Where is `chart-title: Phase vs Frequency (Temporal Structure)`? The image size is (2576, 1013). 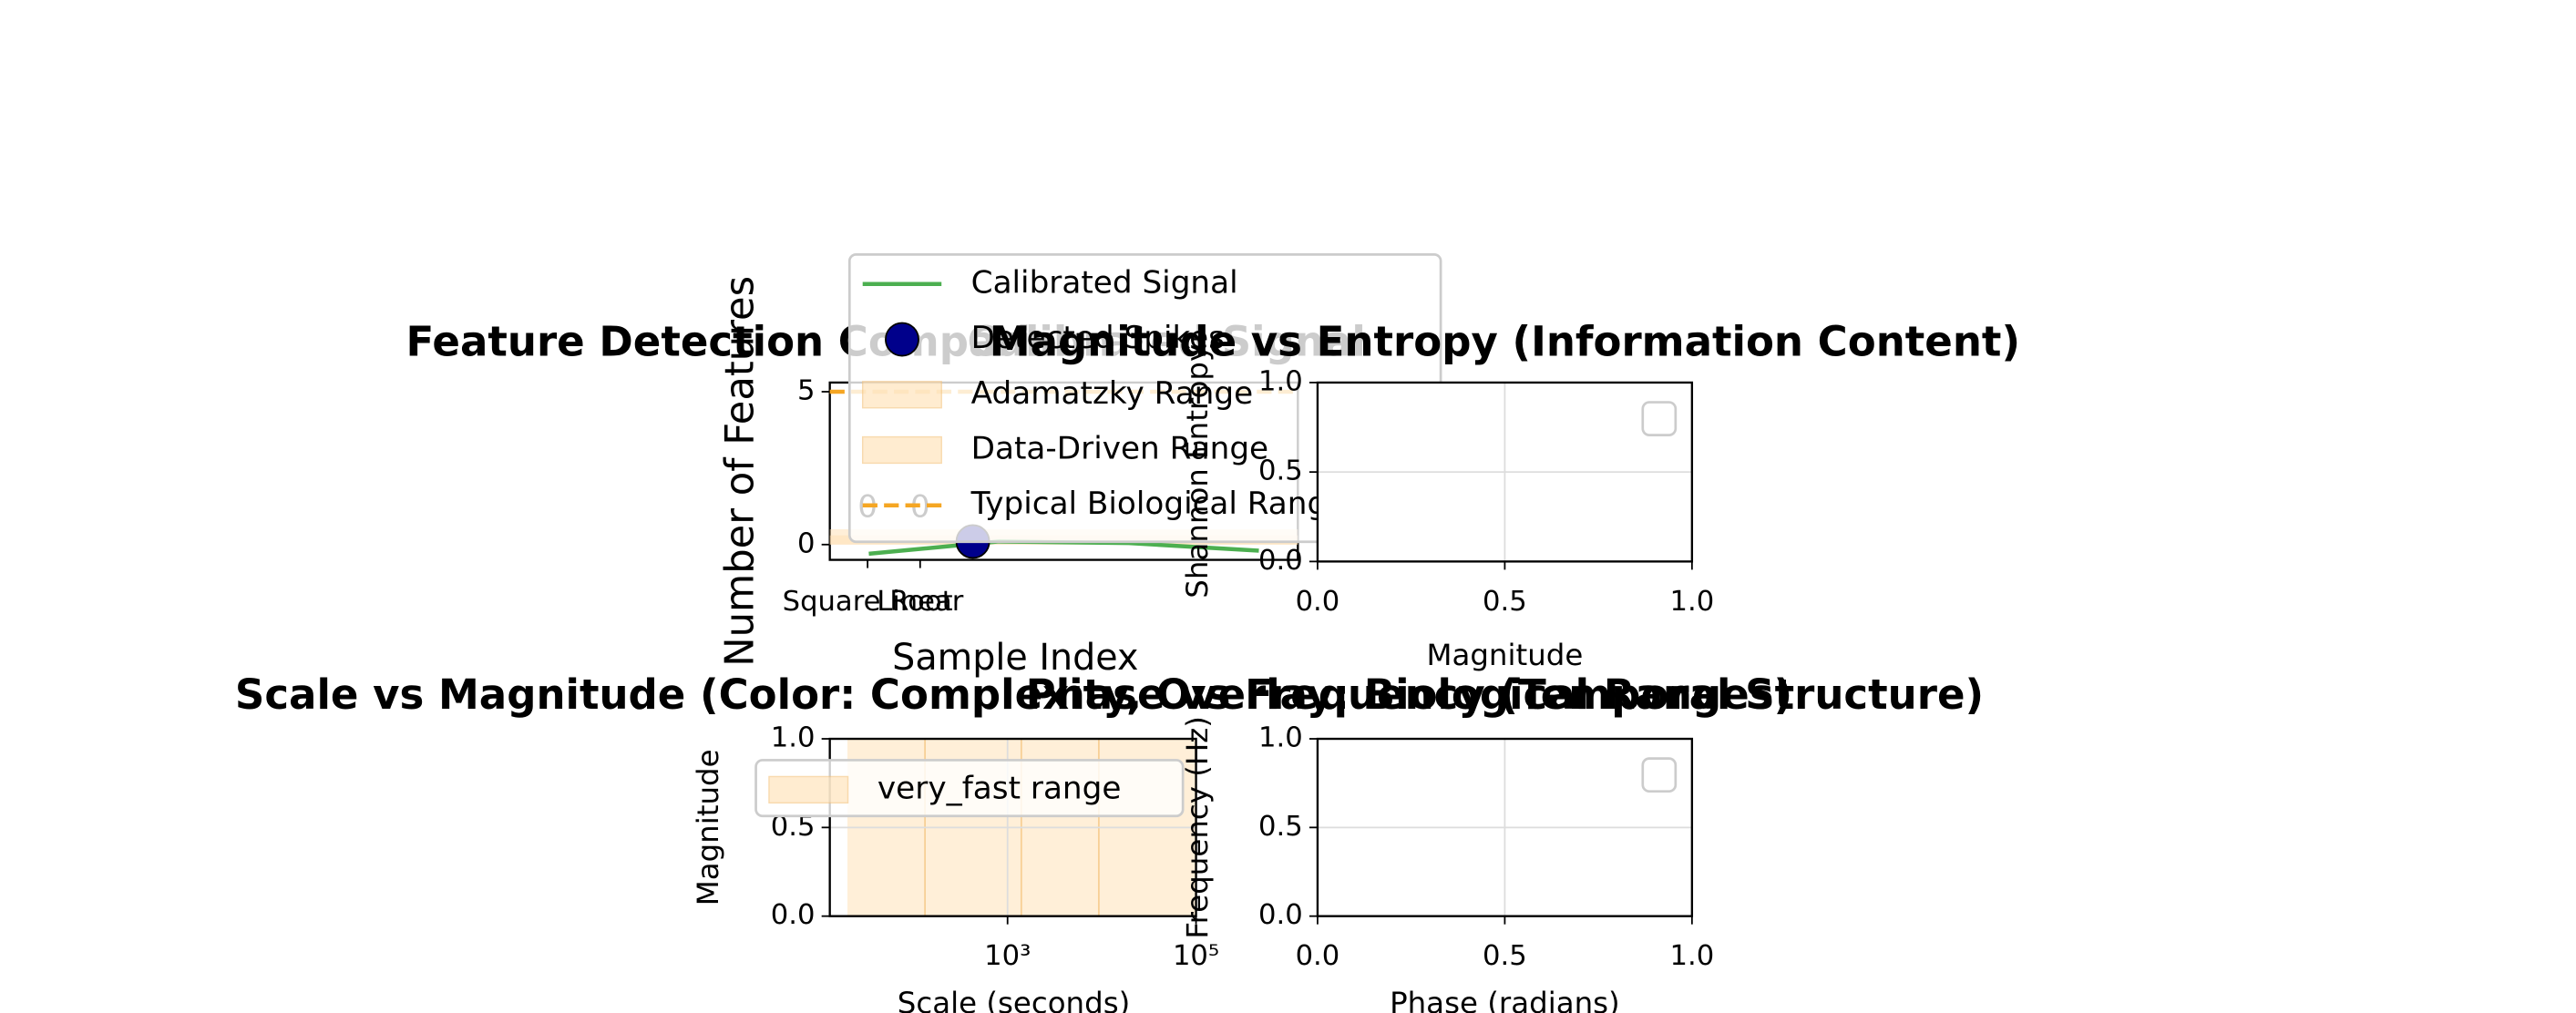 chart-title: Phase vs Frequency (Temporal Structure) is located at coordinates (1505, 695).